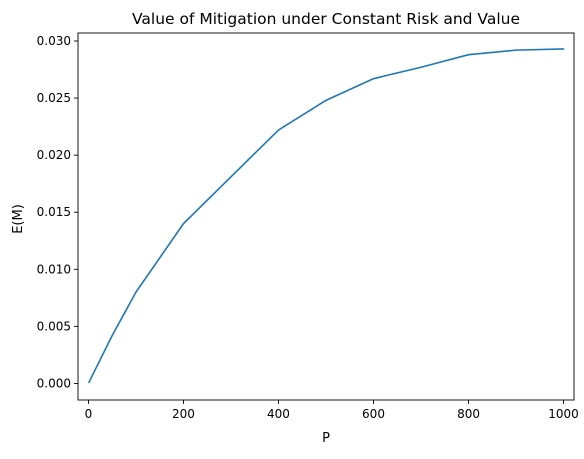  I want to click on y-tick-label: 0.020, so click(54, 155).